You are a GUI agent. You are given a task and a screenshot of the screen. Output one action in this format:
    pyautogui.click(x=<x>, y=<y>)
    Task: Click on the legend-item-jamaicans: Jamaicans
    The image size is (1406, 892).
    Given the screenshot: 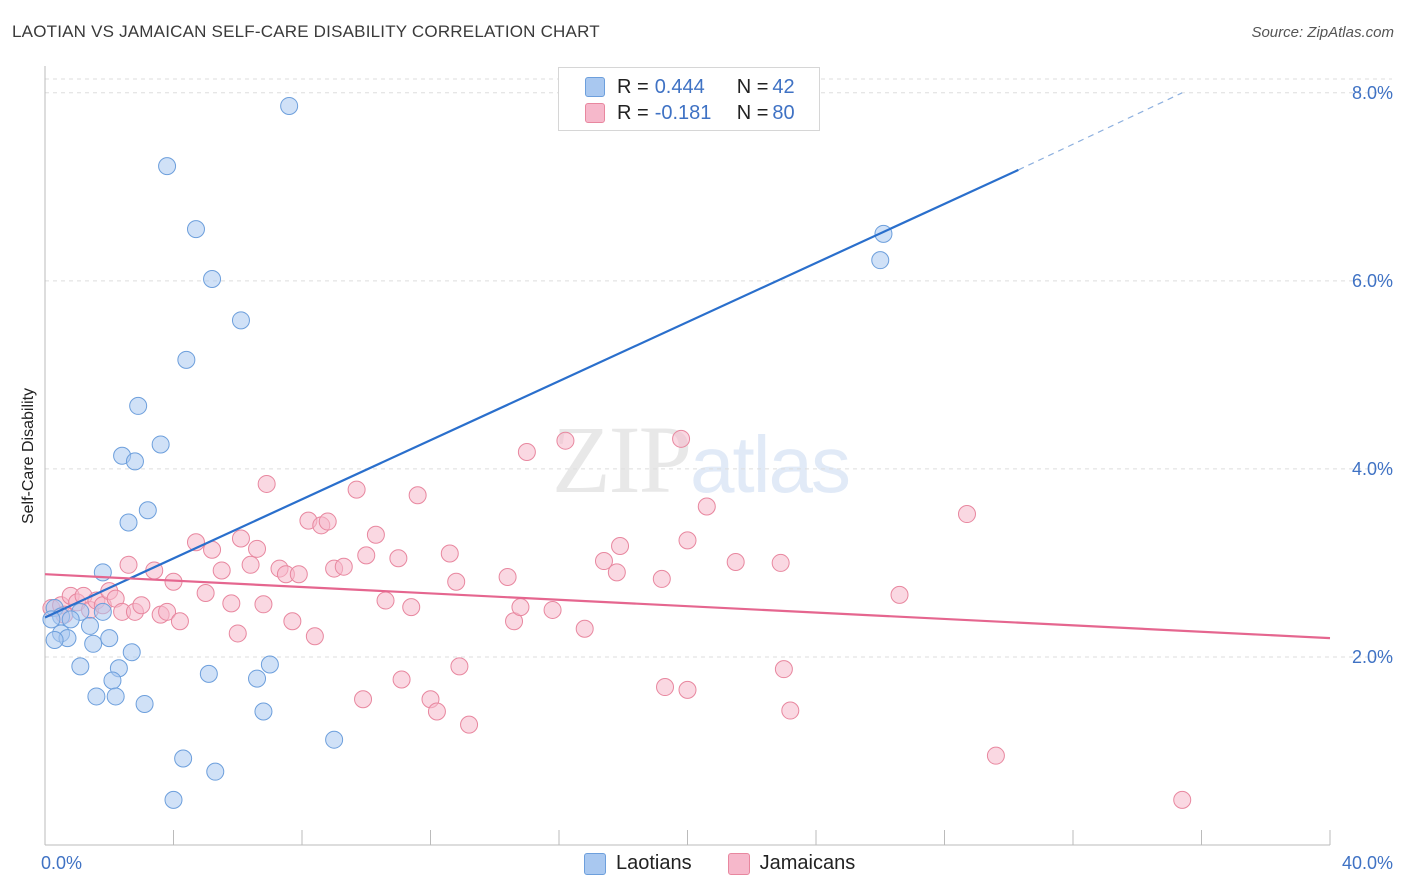 What is the action you would take?
    pyautogui.click(x=791, y=863)
    